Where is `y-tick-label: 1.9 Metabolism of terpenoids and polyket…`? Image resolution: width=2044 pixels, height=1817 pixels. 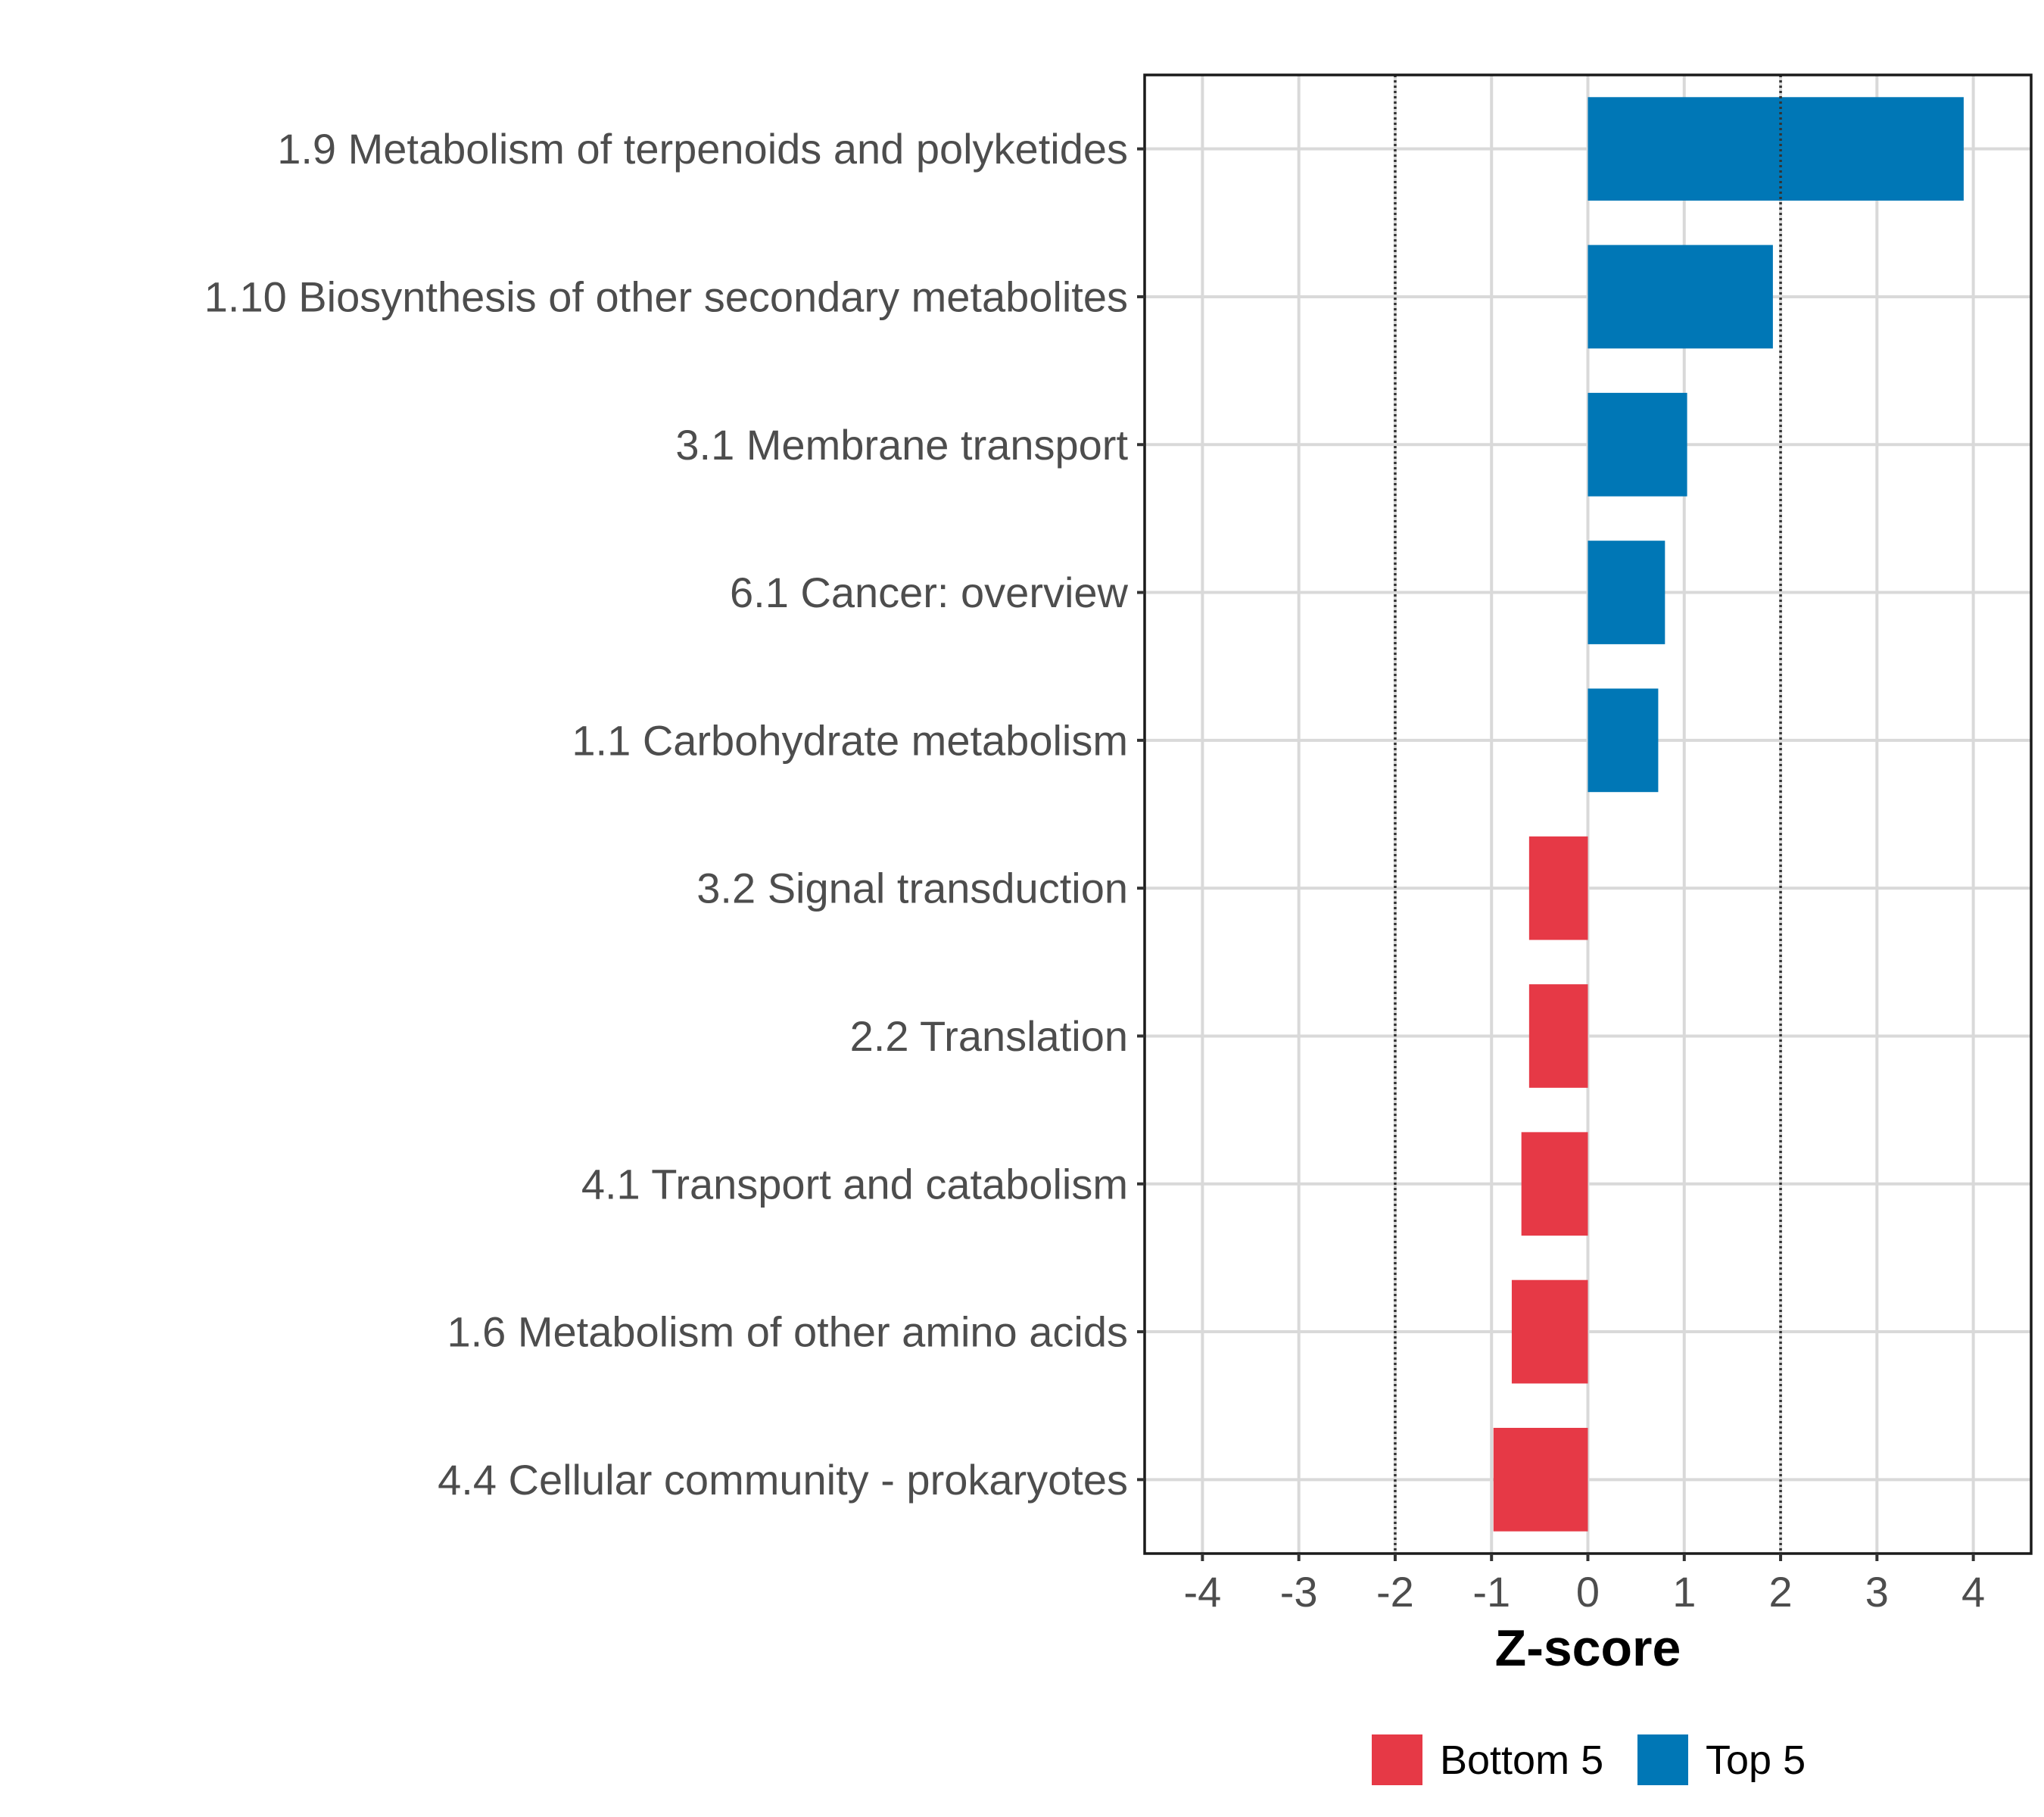 y-tick-label: 1.9 Metabolism of terpenoids and polyket… is located at coordinates (702, 149).